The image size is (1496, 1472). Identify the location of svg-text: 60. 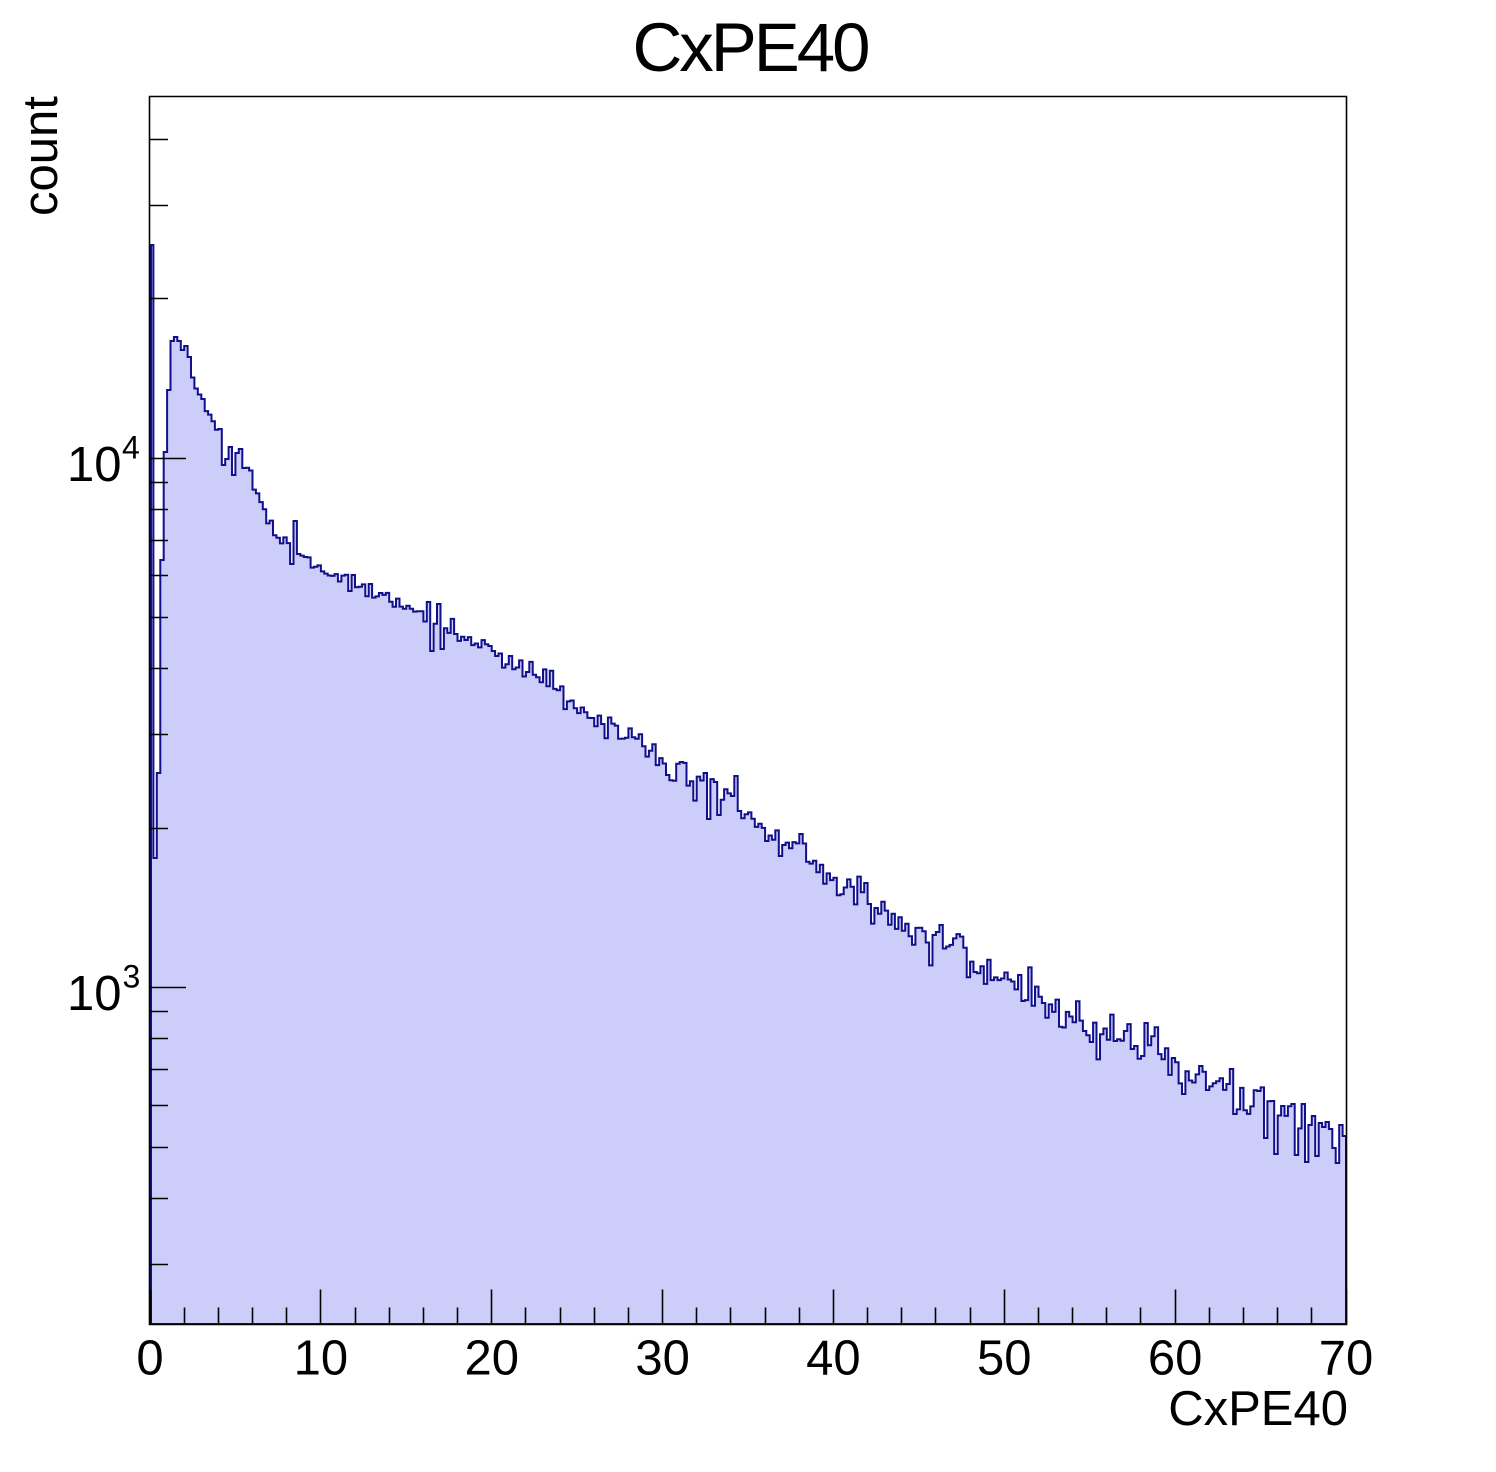
(1175, 1359).